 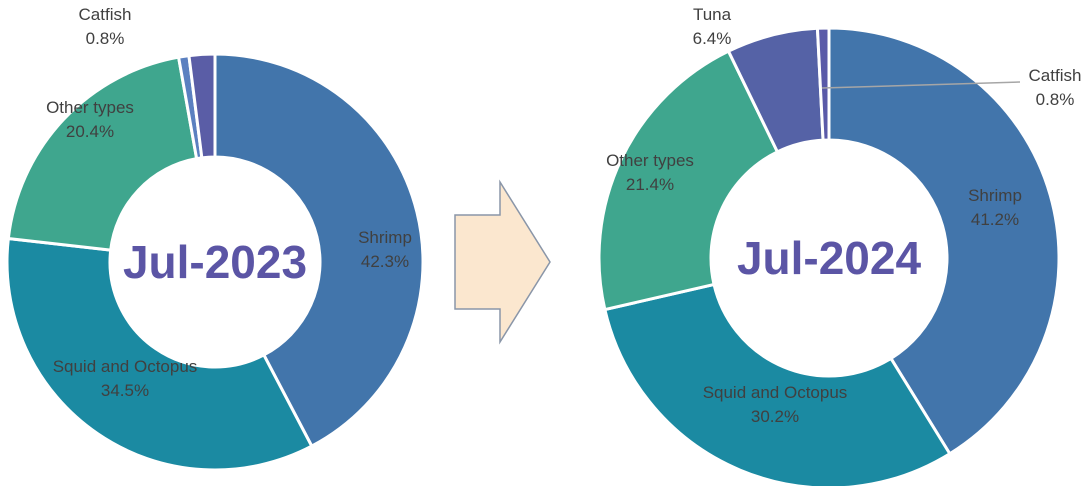 I want to click on slice-label: Other types 21.4%, so click(x=650, y=172).